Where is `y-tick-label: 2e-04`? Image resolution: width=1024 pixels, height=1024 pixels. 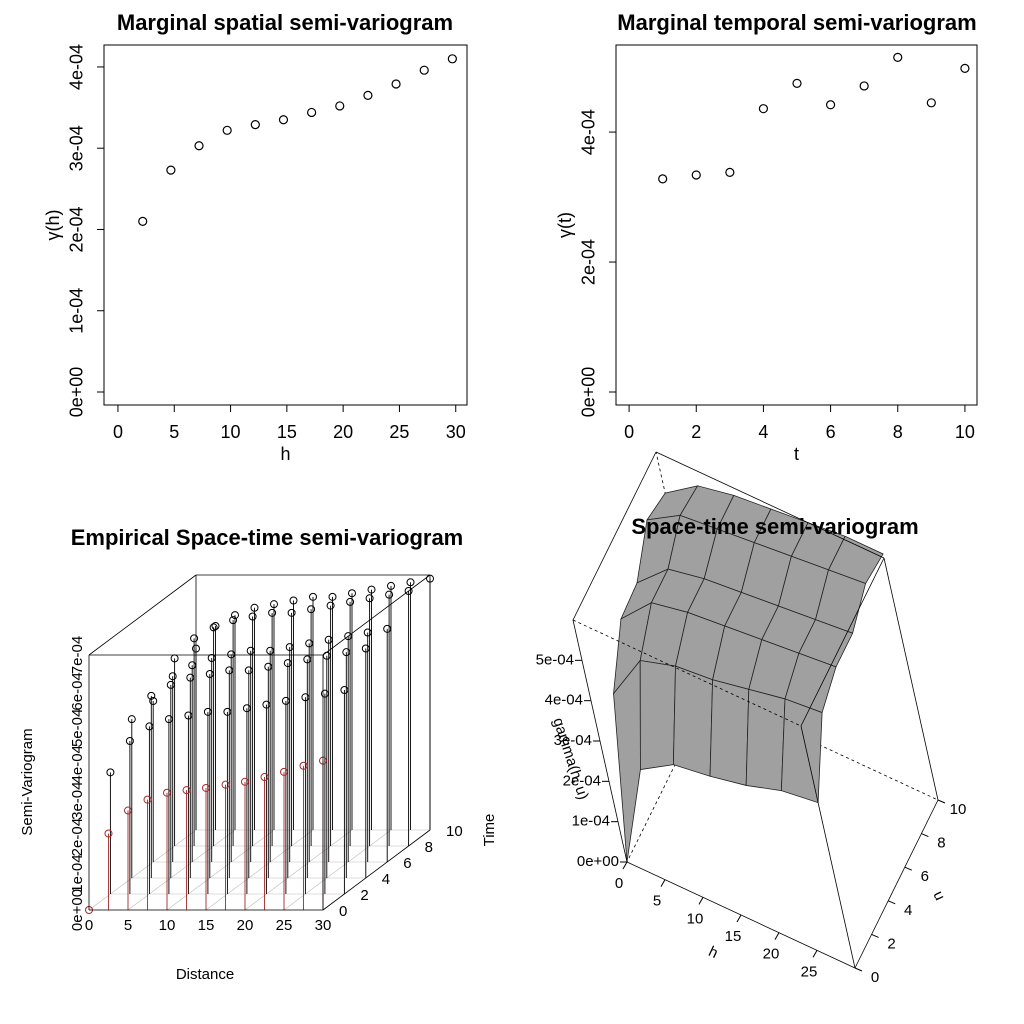 y-tick-label: 2e-04 is located at coordinates (77, 229).